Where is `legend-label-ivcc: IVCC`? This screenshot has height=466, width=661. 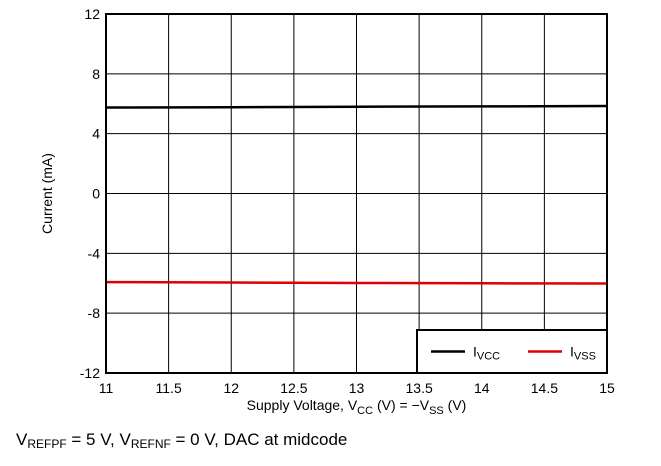
legend-label-ivcc: IVCC is located at coordinates (486, 353).